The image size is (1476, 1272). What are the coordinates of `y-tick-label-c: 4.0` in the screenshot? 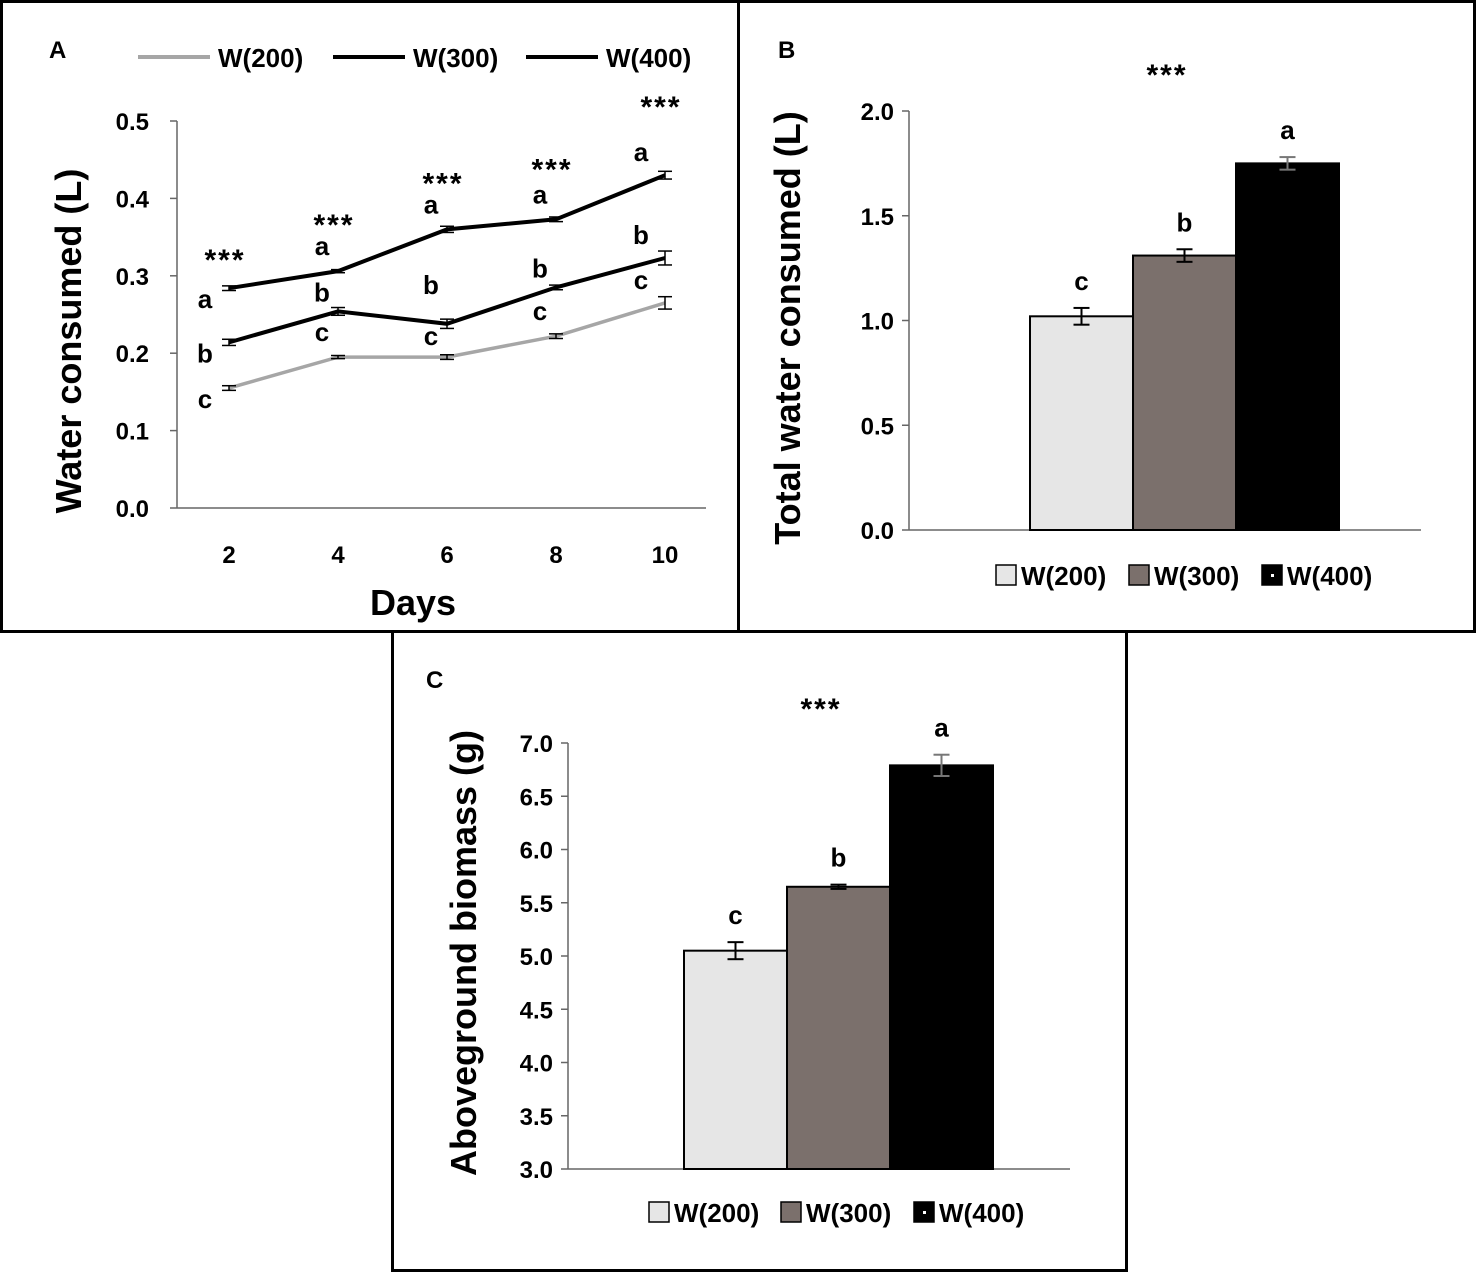 It's located at (536, 1064).